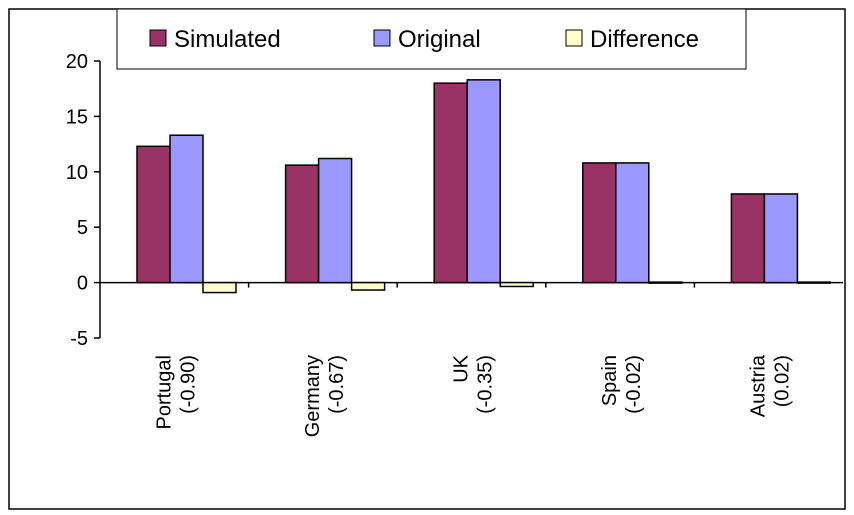  Describe the element at coordinates (164, 392) in the screenshot. I see `x-category-label-line: Portugal` at that location.